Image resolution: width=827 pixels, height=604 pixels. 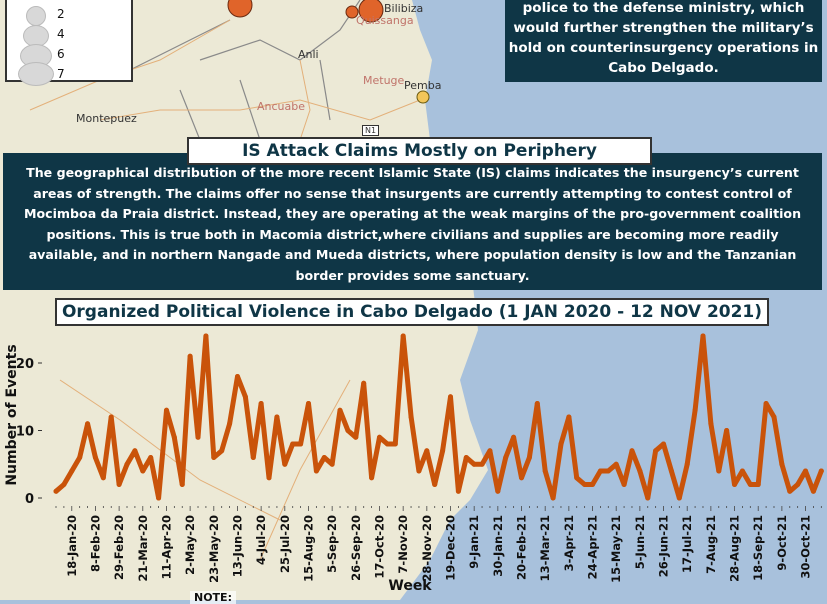 I want to click on x-tick-label: 26-Jun-21, so click(x=664, y=546).